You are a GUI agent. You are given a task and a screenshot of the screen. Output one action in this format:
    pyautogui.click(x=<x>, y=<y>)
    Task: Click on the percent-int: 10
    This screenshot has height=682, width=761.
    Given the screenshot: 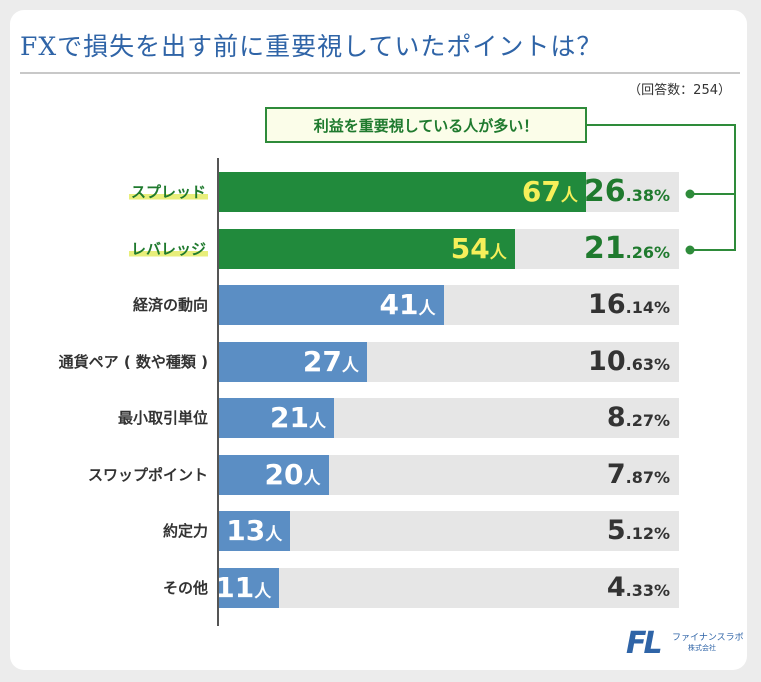 What is the action you would take?
    pyautogui.click(x=607, y=361)
    